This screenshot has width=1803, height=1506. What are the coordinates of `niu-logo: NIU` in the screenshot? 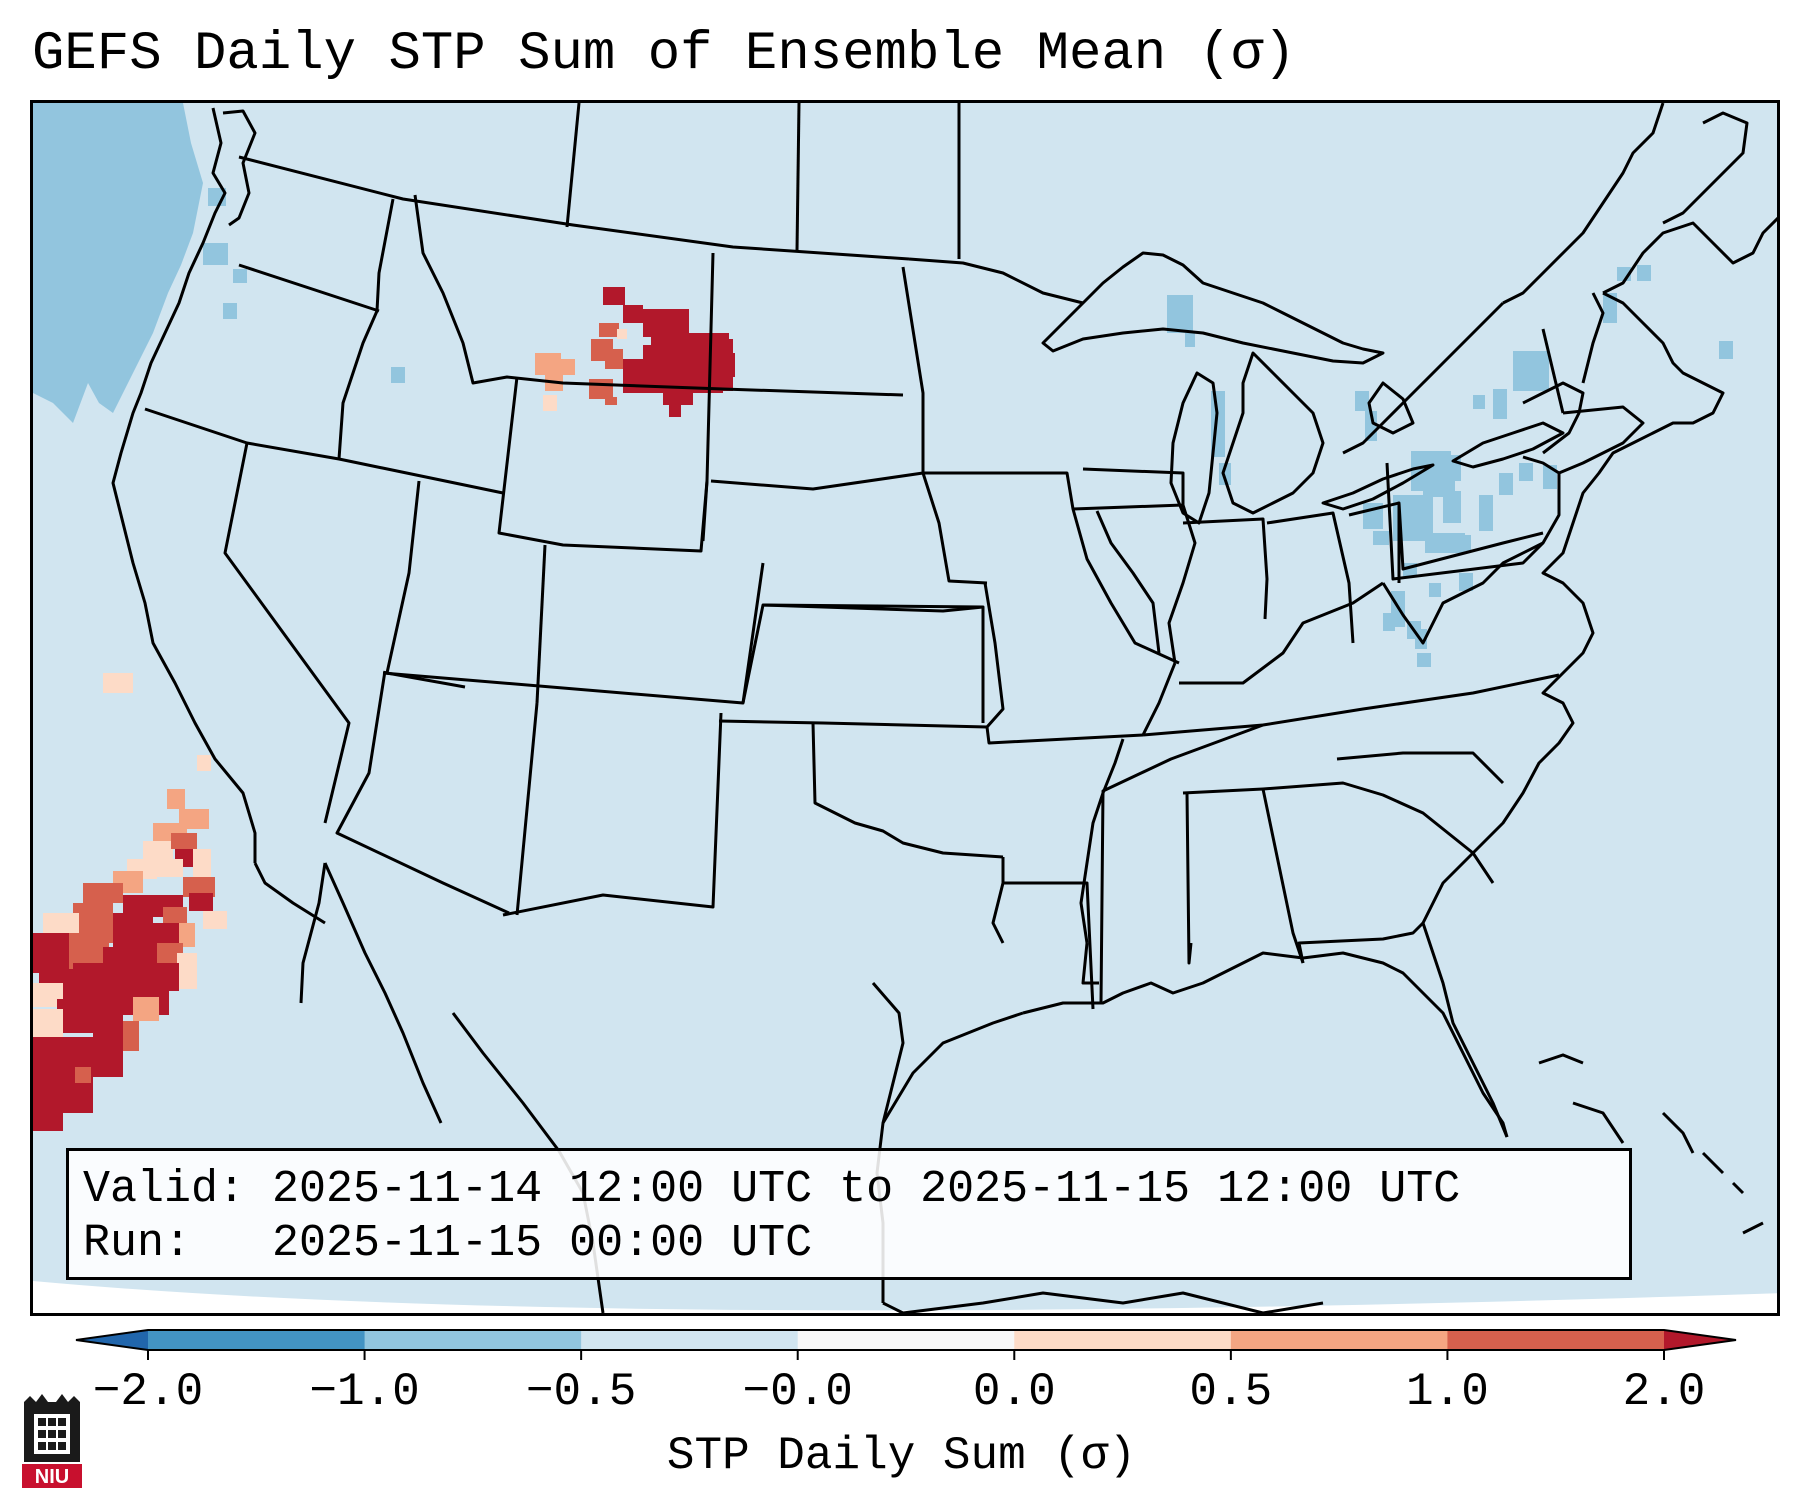 It's located at (52, 1441).